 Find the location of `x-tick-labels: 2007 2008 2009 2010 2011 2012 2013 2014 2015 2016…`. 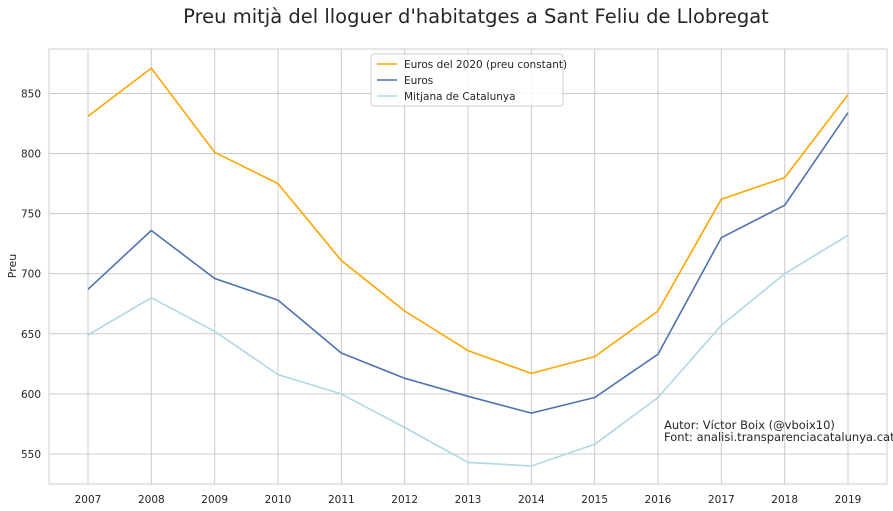

x-tick-labels: 2007 2008 2009 2010 2011 2012 2013 2014 2015 2016… is located at coordinates (468, 500).